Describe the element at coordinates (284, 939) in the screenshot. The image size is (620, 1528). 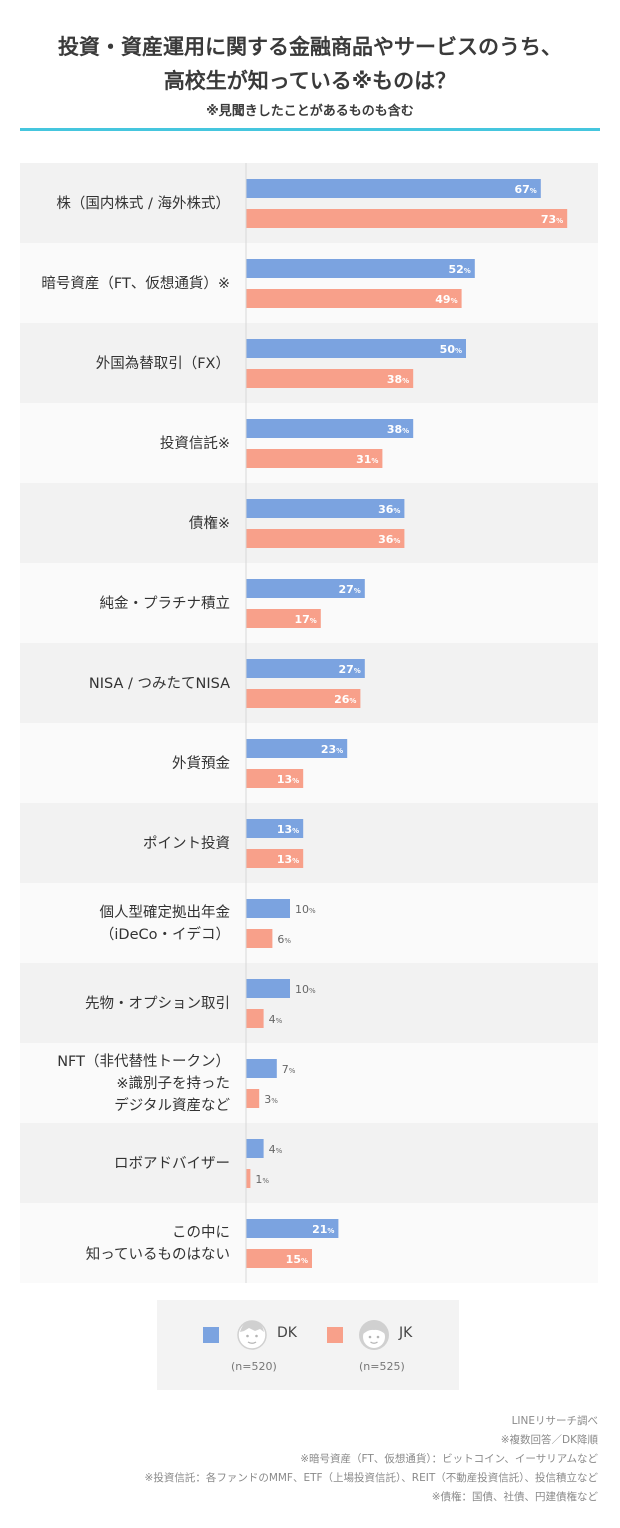
I see `data-label-jk: 6%` at that location.